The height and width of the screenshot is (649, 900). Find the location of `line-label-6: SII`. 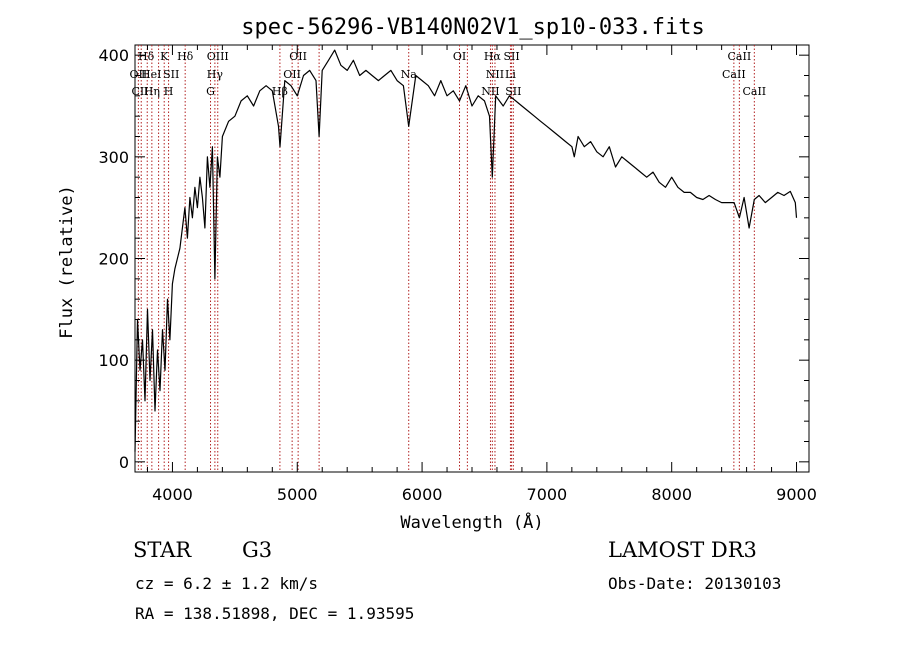

line-label-6: SII is located at coordinates (171, 74).